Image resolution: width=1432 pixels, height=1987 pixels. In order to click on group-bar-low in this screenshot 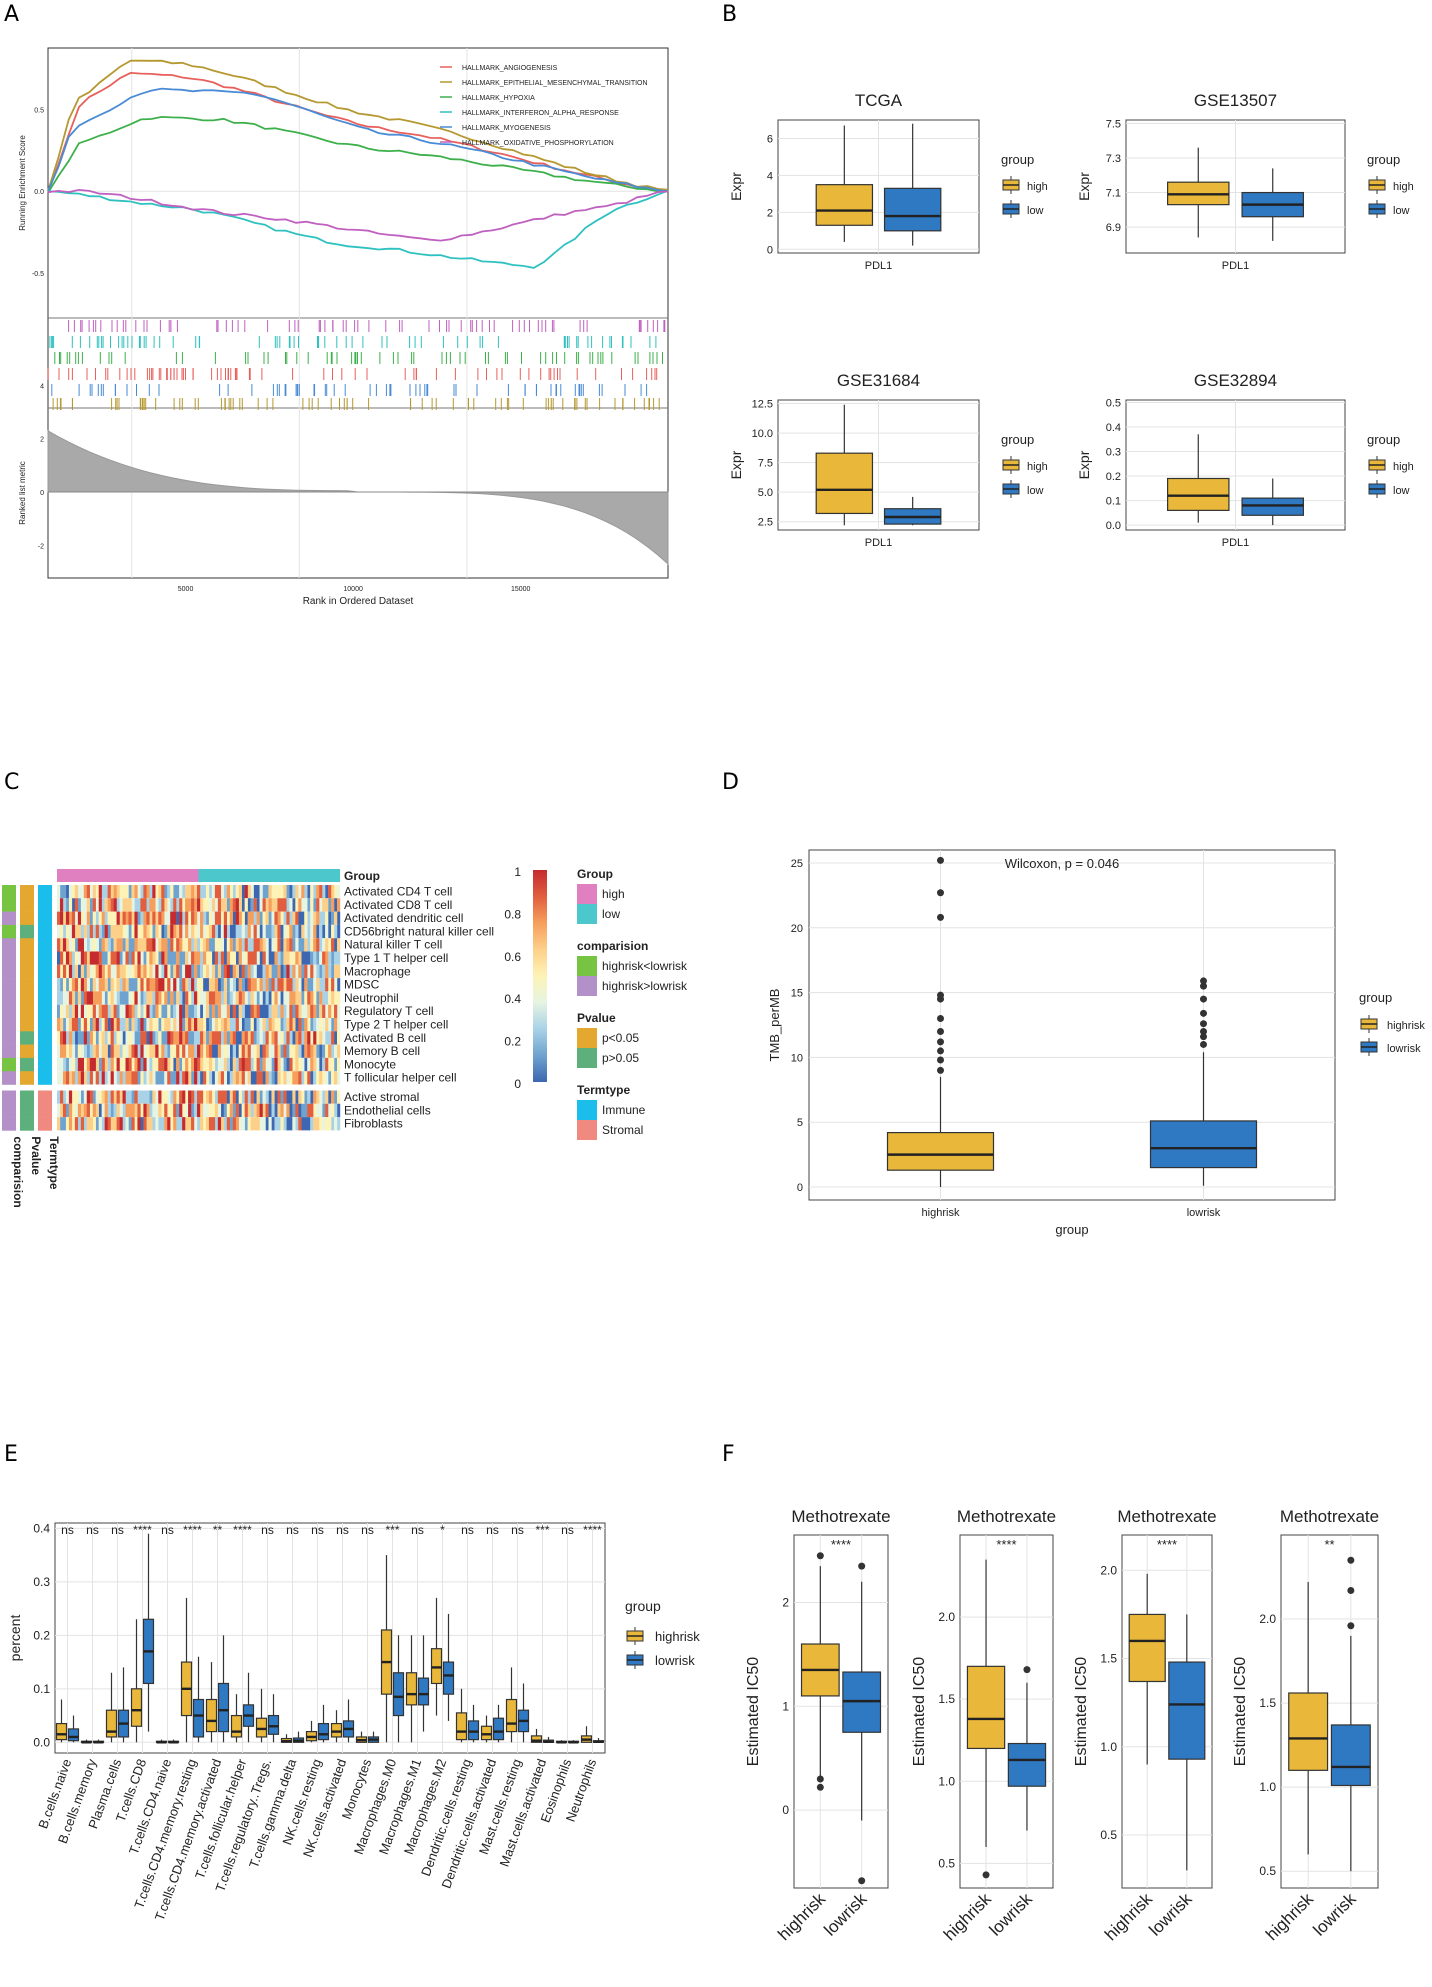, I will do `click(269, 875)`.